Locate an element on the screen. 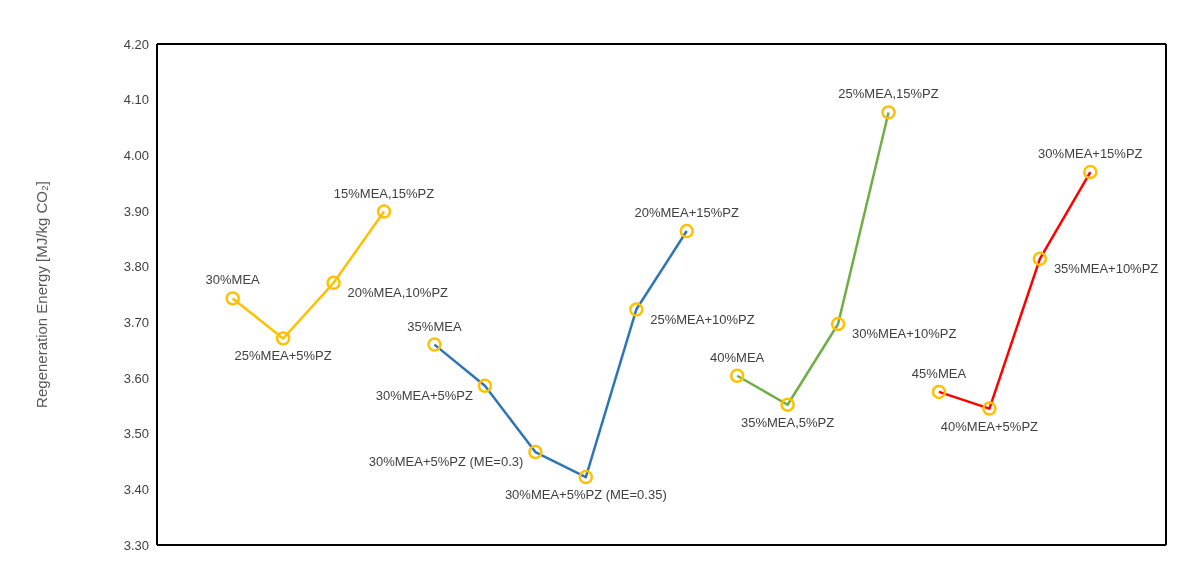 This screenshot has height=574, width=1183. annotation: 35%MEA,5%PZ is located at coordinates (788, 422).